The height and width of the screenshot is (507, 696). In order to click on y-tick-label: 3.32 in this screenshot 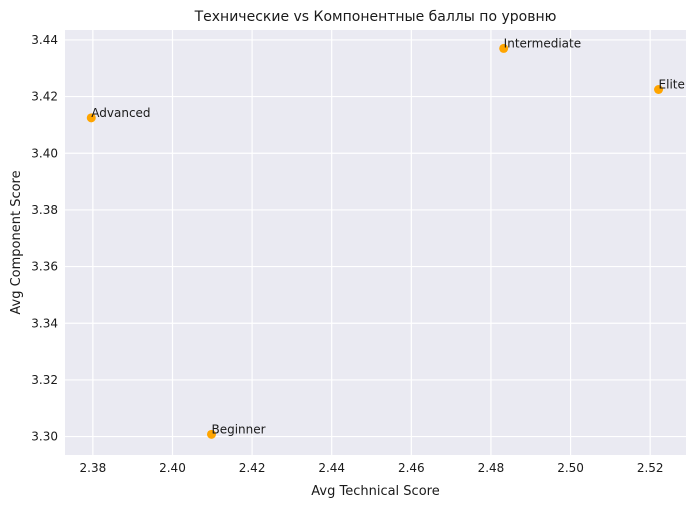, I will do `click(44, 380)`.